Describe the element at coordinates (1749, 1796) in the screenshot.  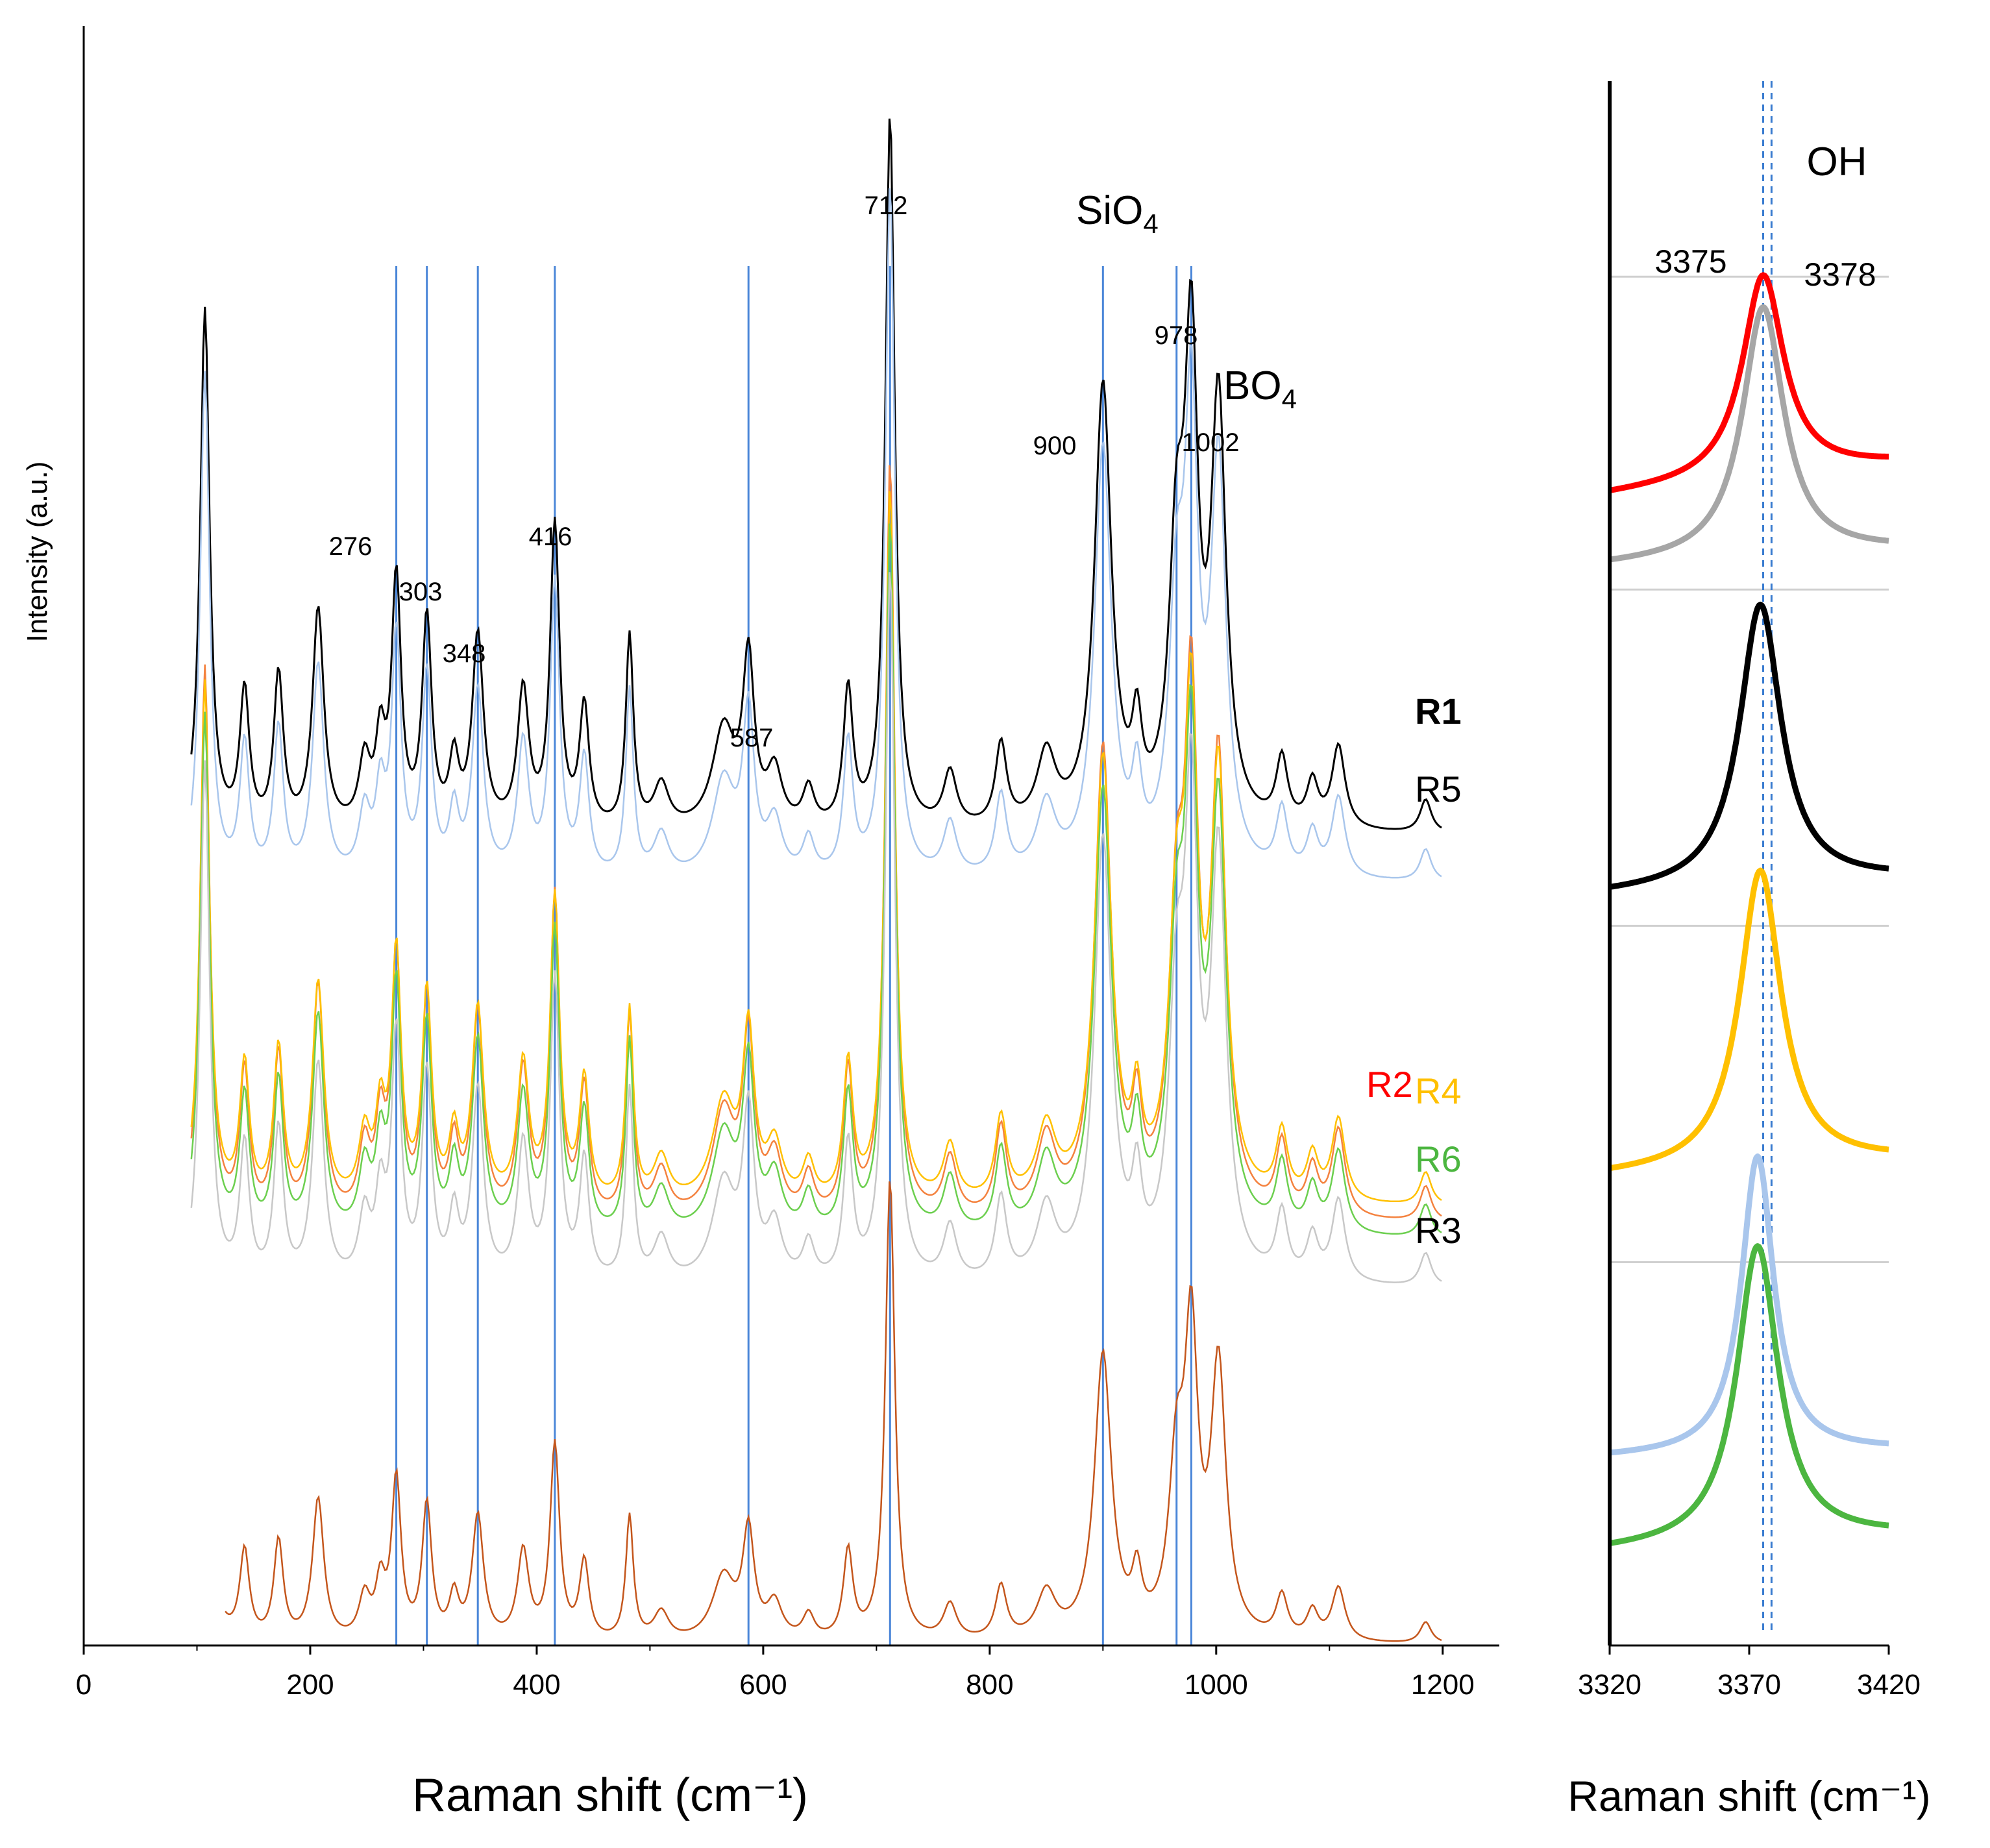
I see `oh-x-axis-title: Raman shift (cm⁻¹)` at that location.